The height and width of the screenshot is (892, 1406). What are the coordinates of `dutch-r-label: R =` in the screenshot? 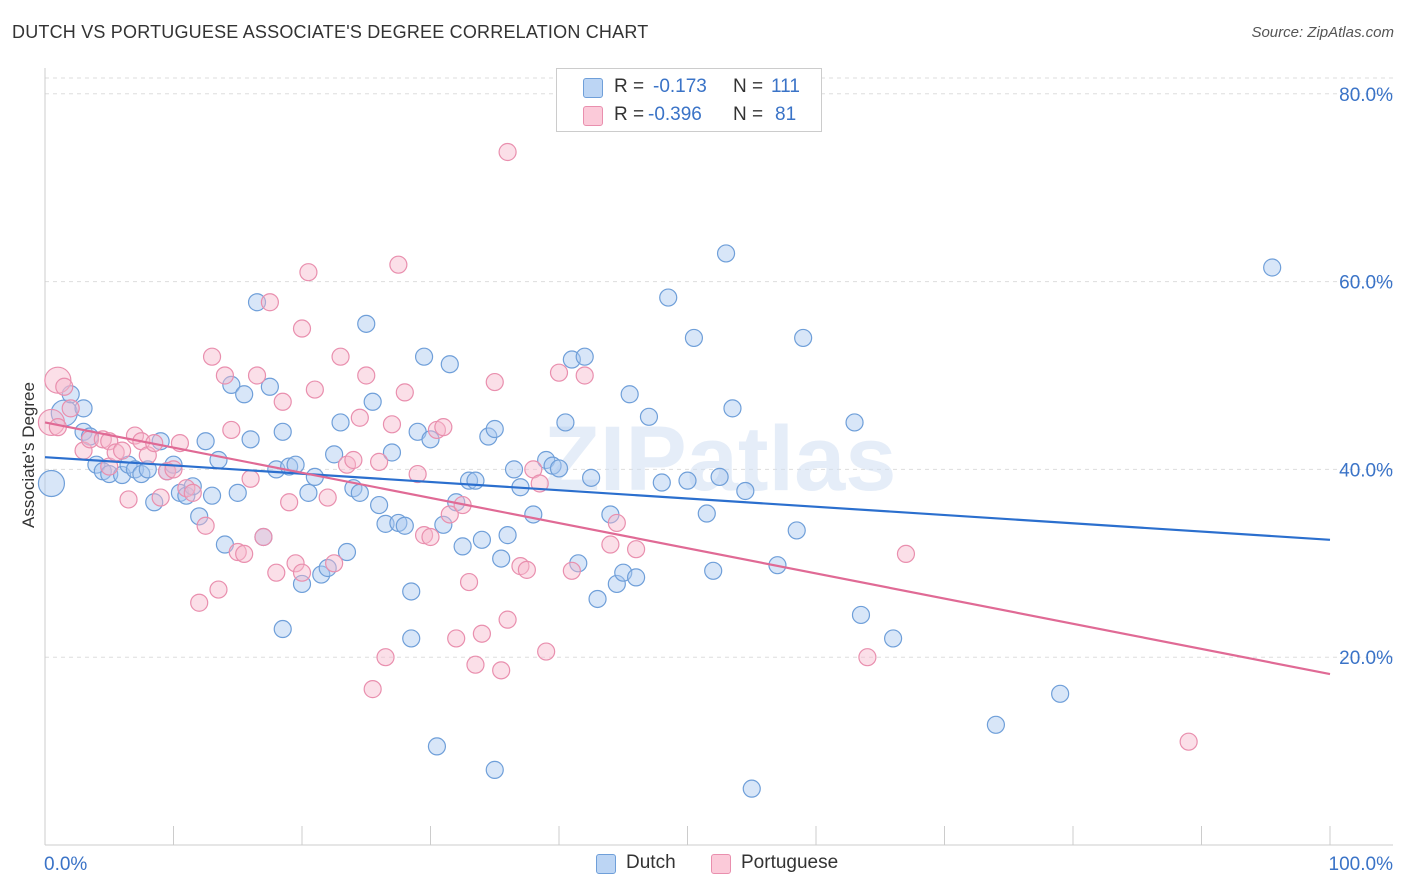 It's located at (629, 86).